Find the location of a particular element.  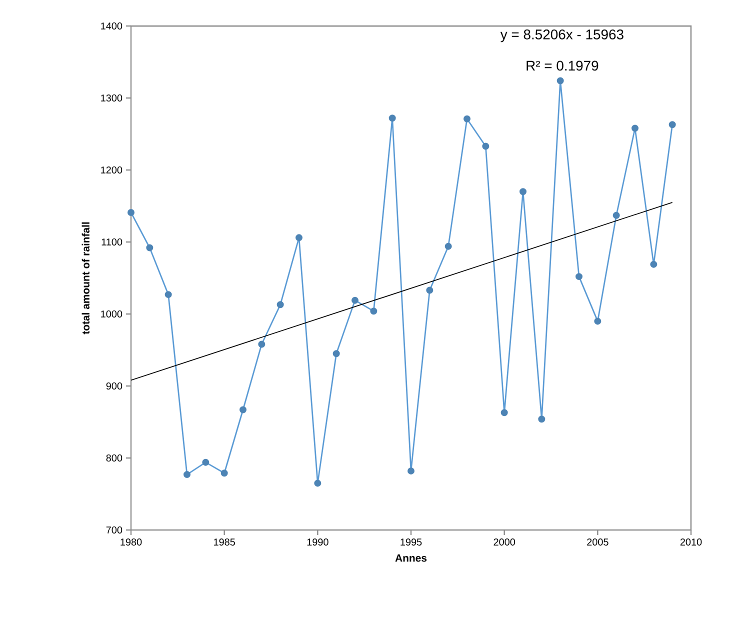

x-tick-label: 1980 is located at coordinates (131, 542).